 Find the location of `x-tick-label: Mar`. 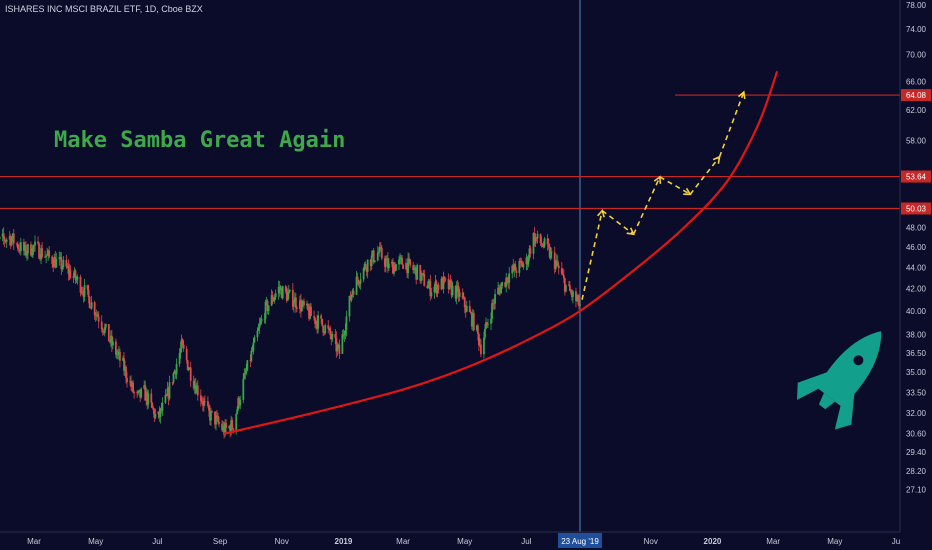

x-tick-label: Mar is located at coordinates (773, 541).